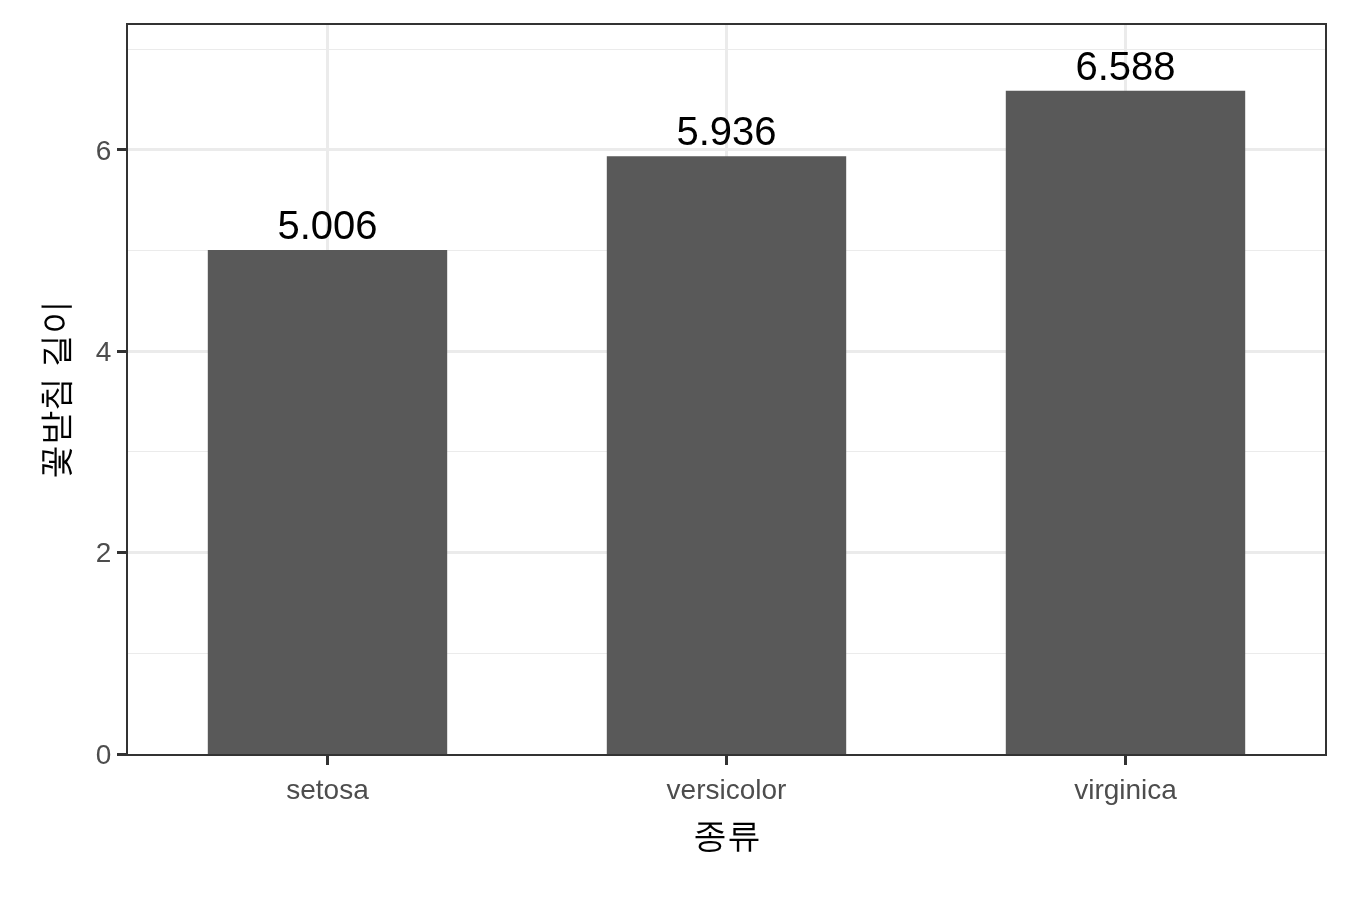 The image size is (1350, 900). I want to click on x-axis-title: 종류, so click(726, 835).